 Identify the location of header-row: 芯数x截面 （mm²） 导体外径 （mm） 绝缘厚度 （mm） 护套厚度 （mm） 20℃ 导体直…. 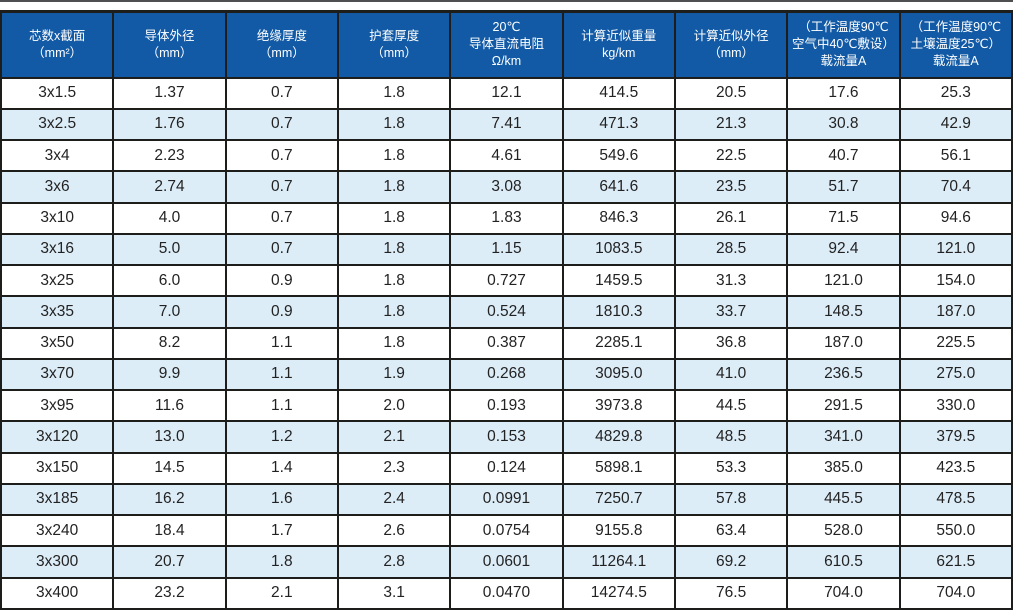
(506, 44).